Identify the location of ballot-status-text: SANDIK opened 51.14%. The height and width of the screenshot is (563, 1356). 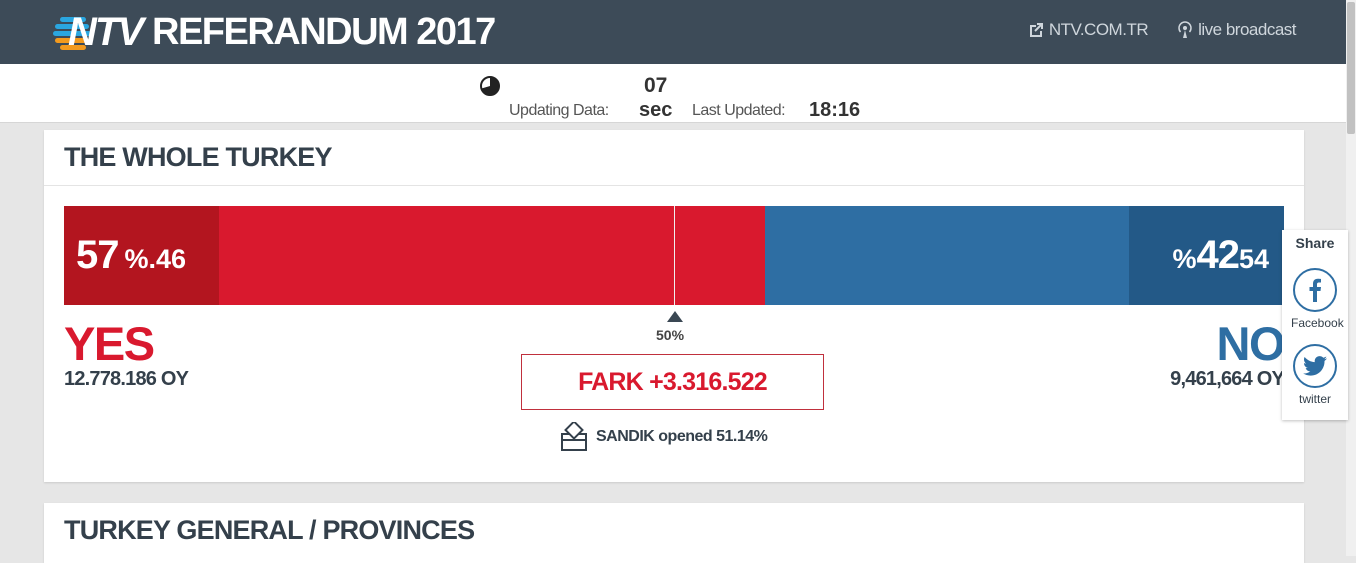
(682, 436).